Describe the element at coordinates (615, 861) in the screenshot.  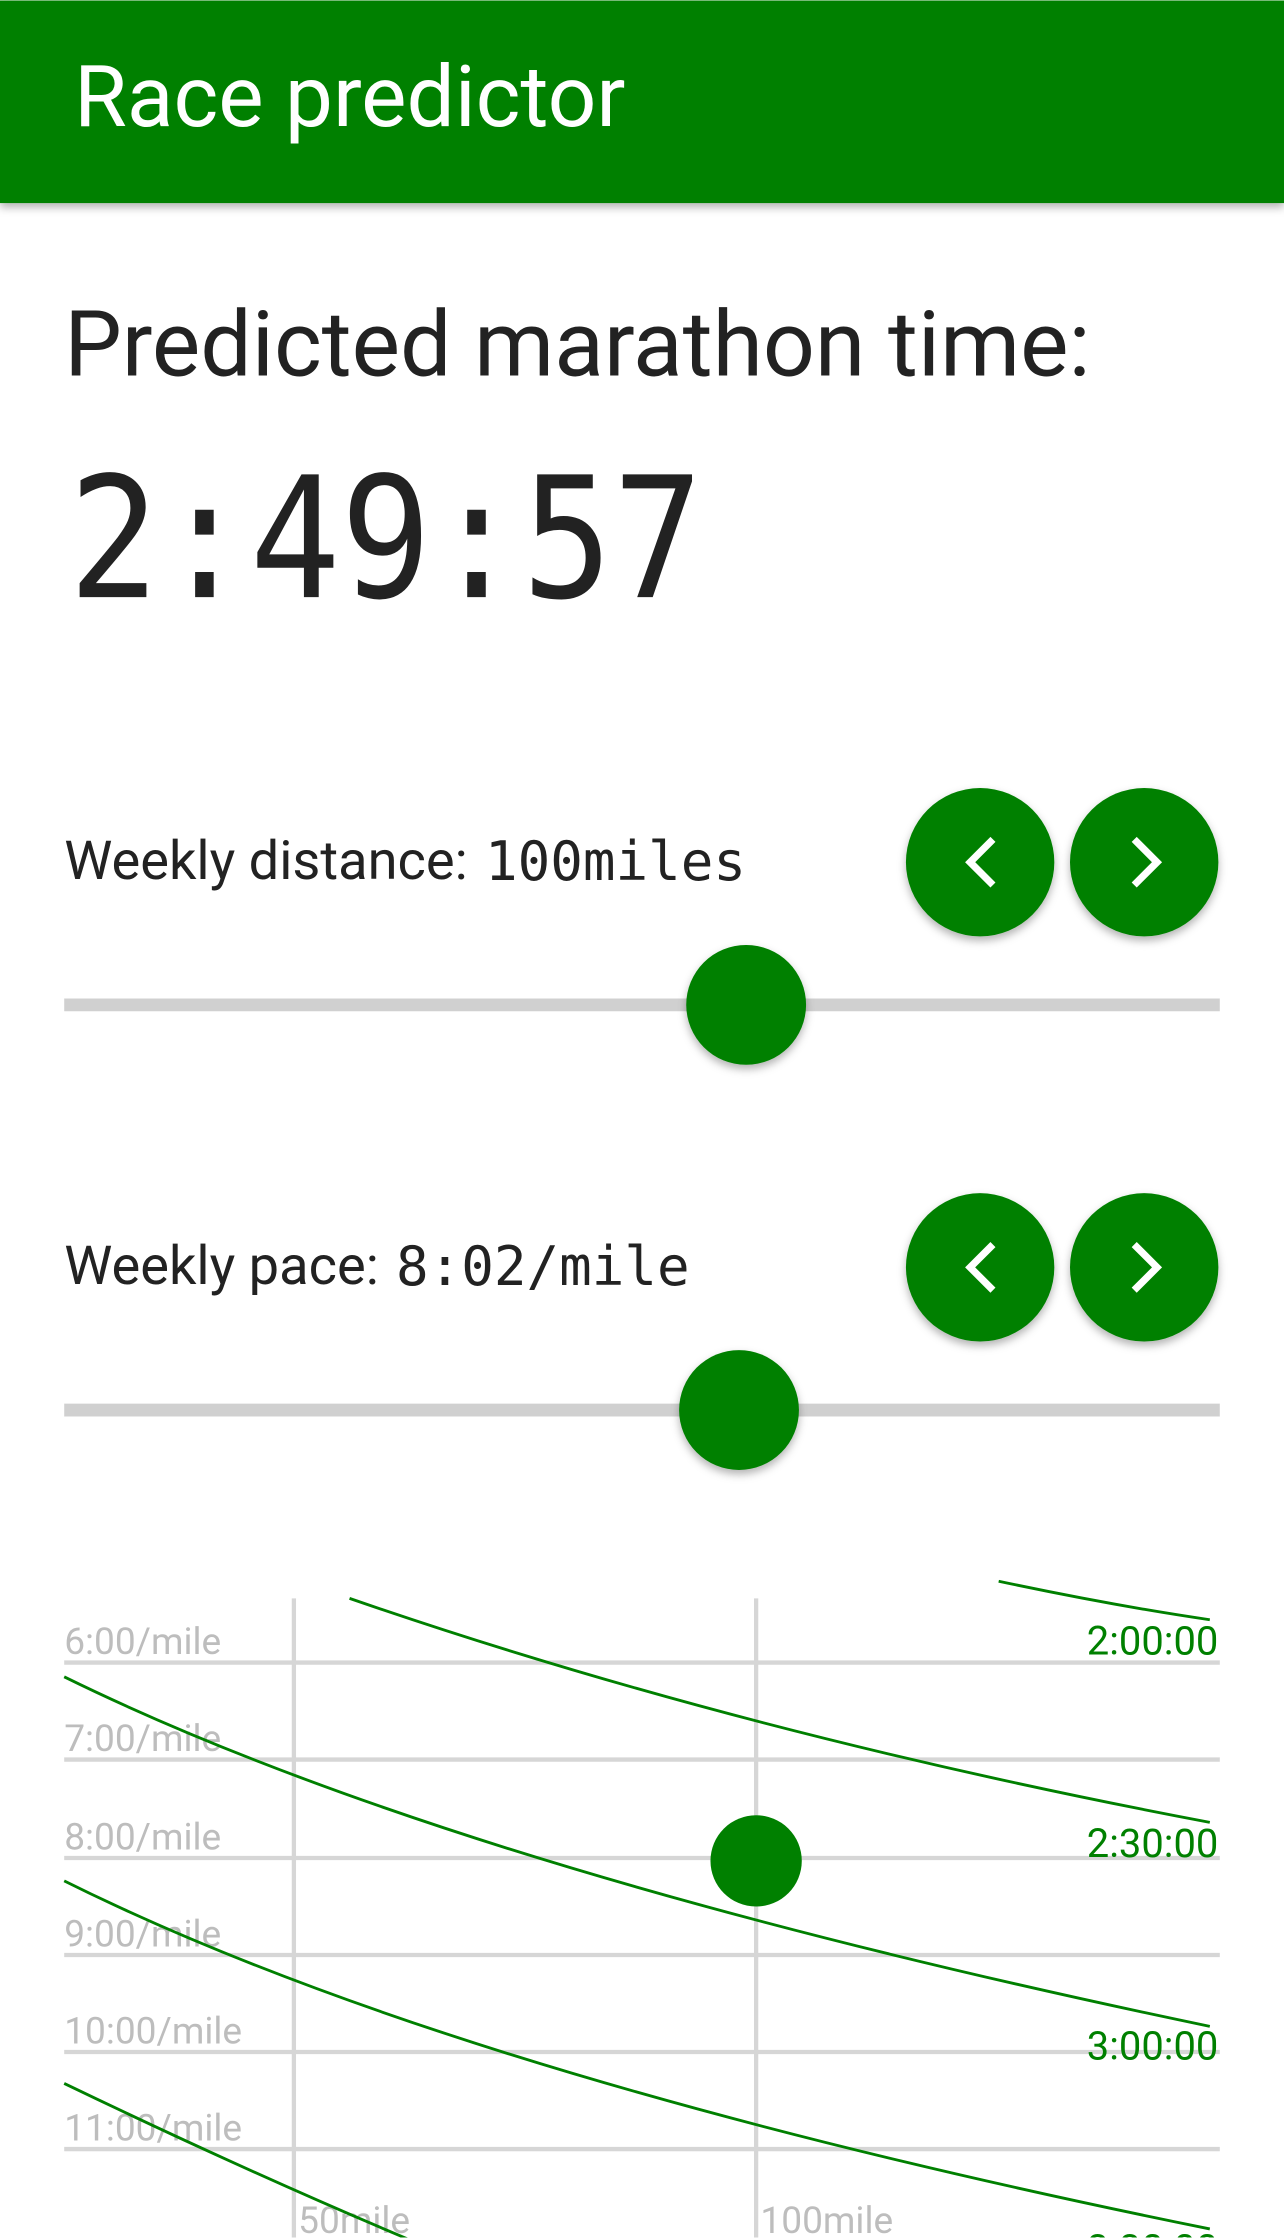
I see `distance-value: 100miles` at that location.